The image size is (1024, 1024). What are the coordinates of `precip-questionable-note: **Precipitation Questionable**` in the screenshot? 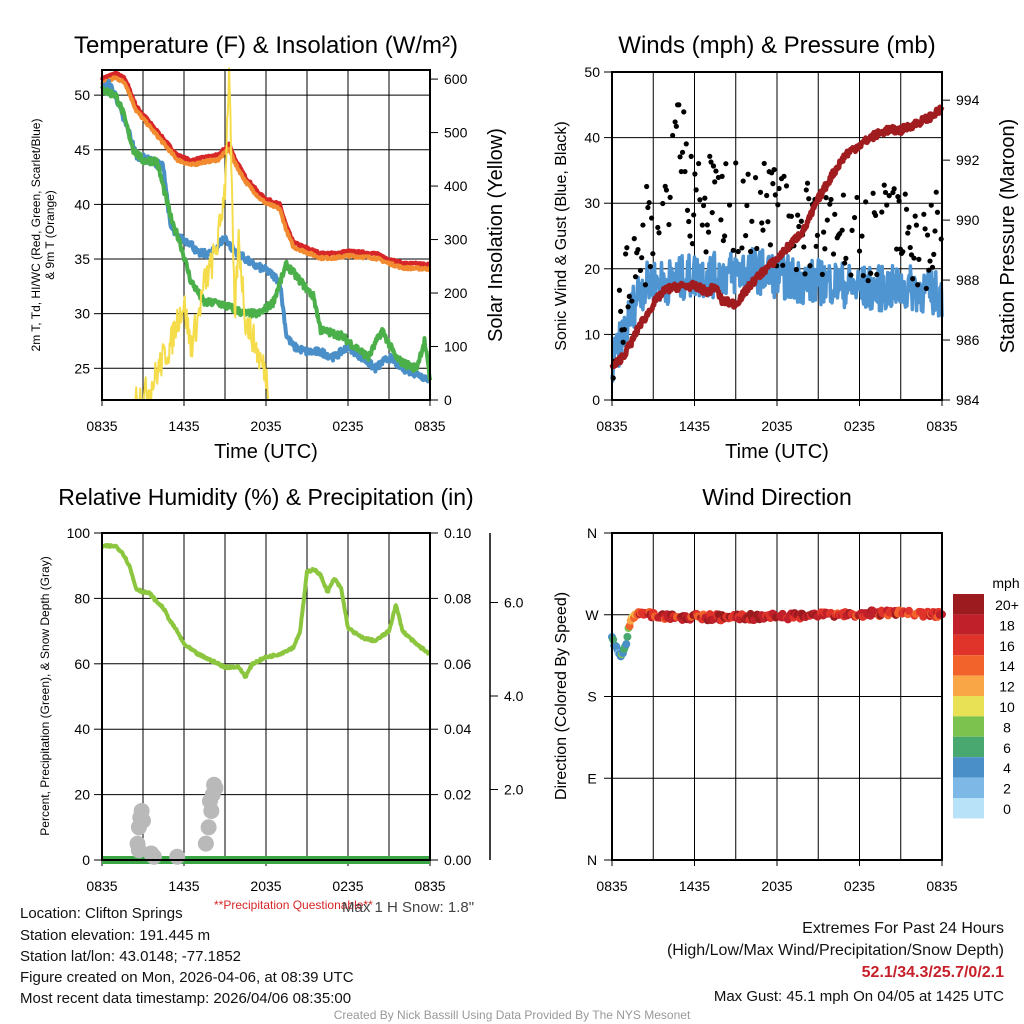 It's located at (293, 905).